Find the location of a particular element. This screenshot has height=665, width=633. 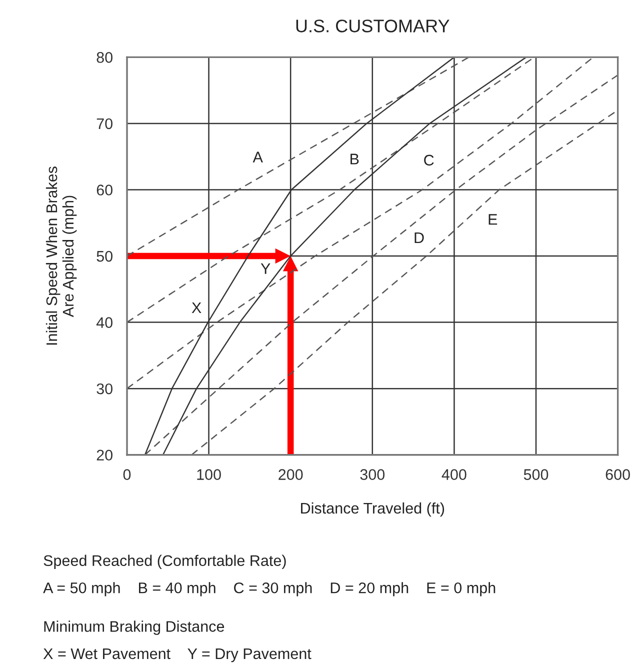

chart-title: U.S. CUSTOMARY is located at coordinates (373, 26).